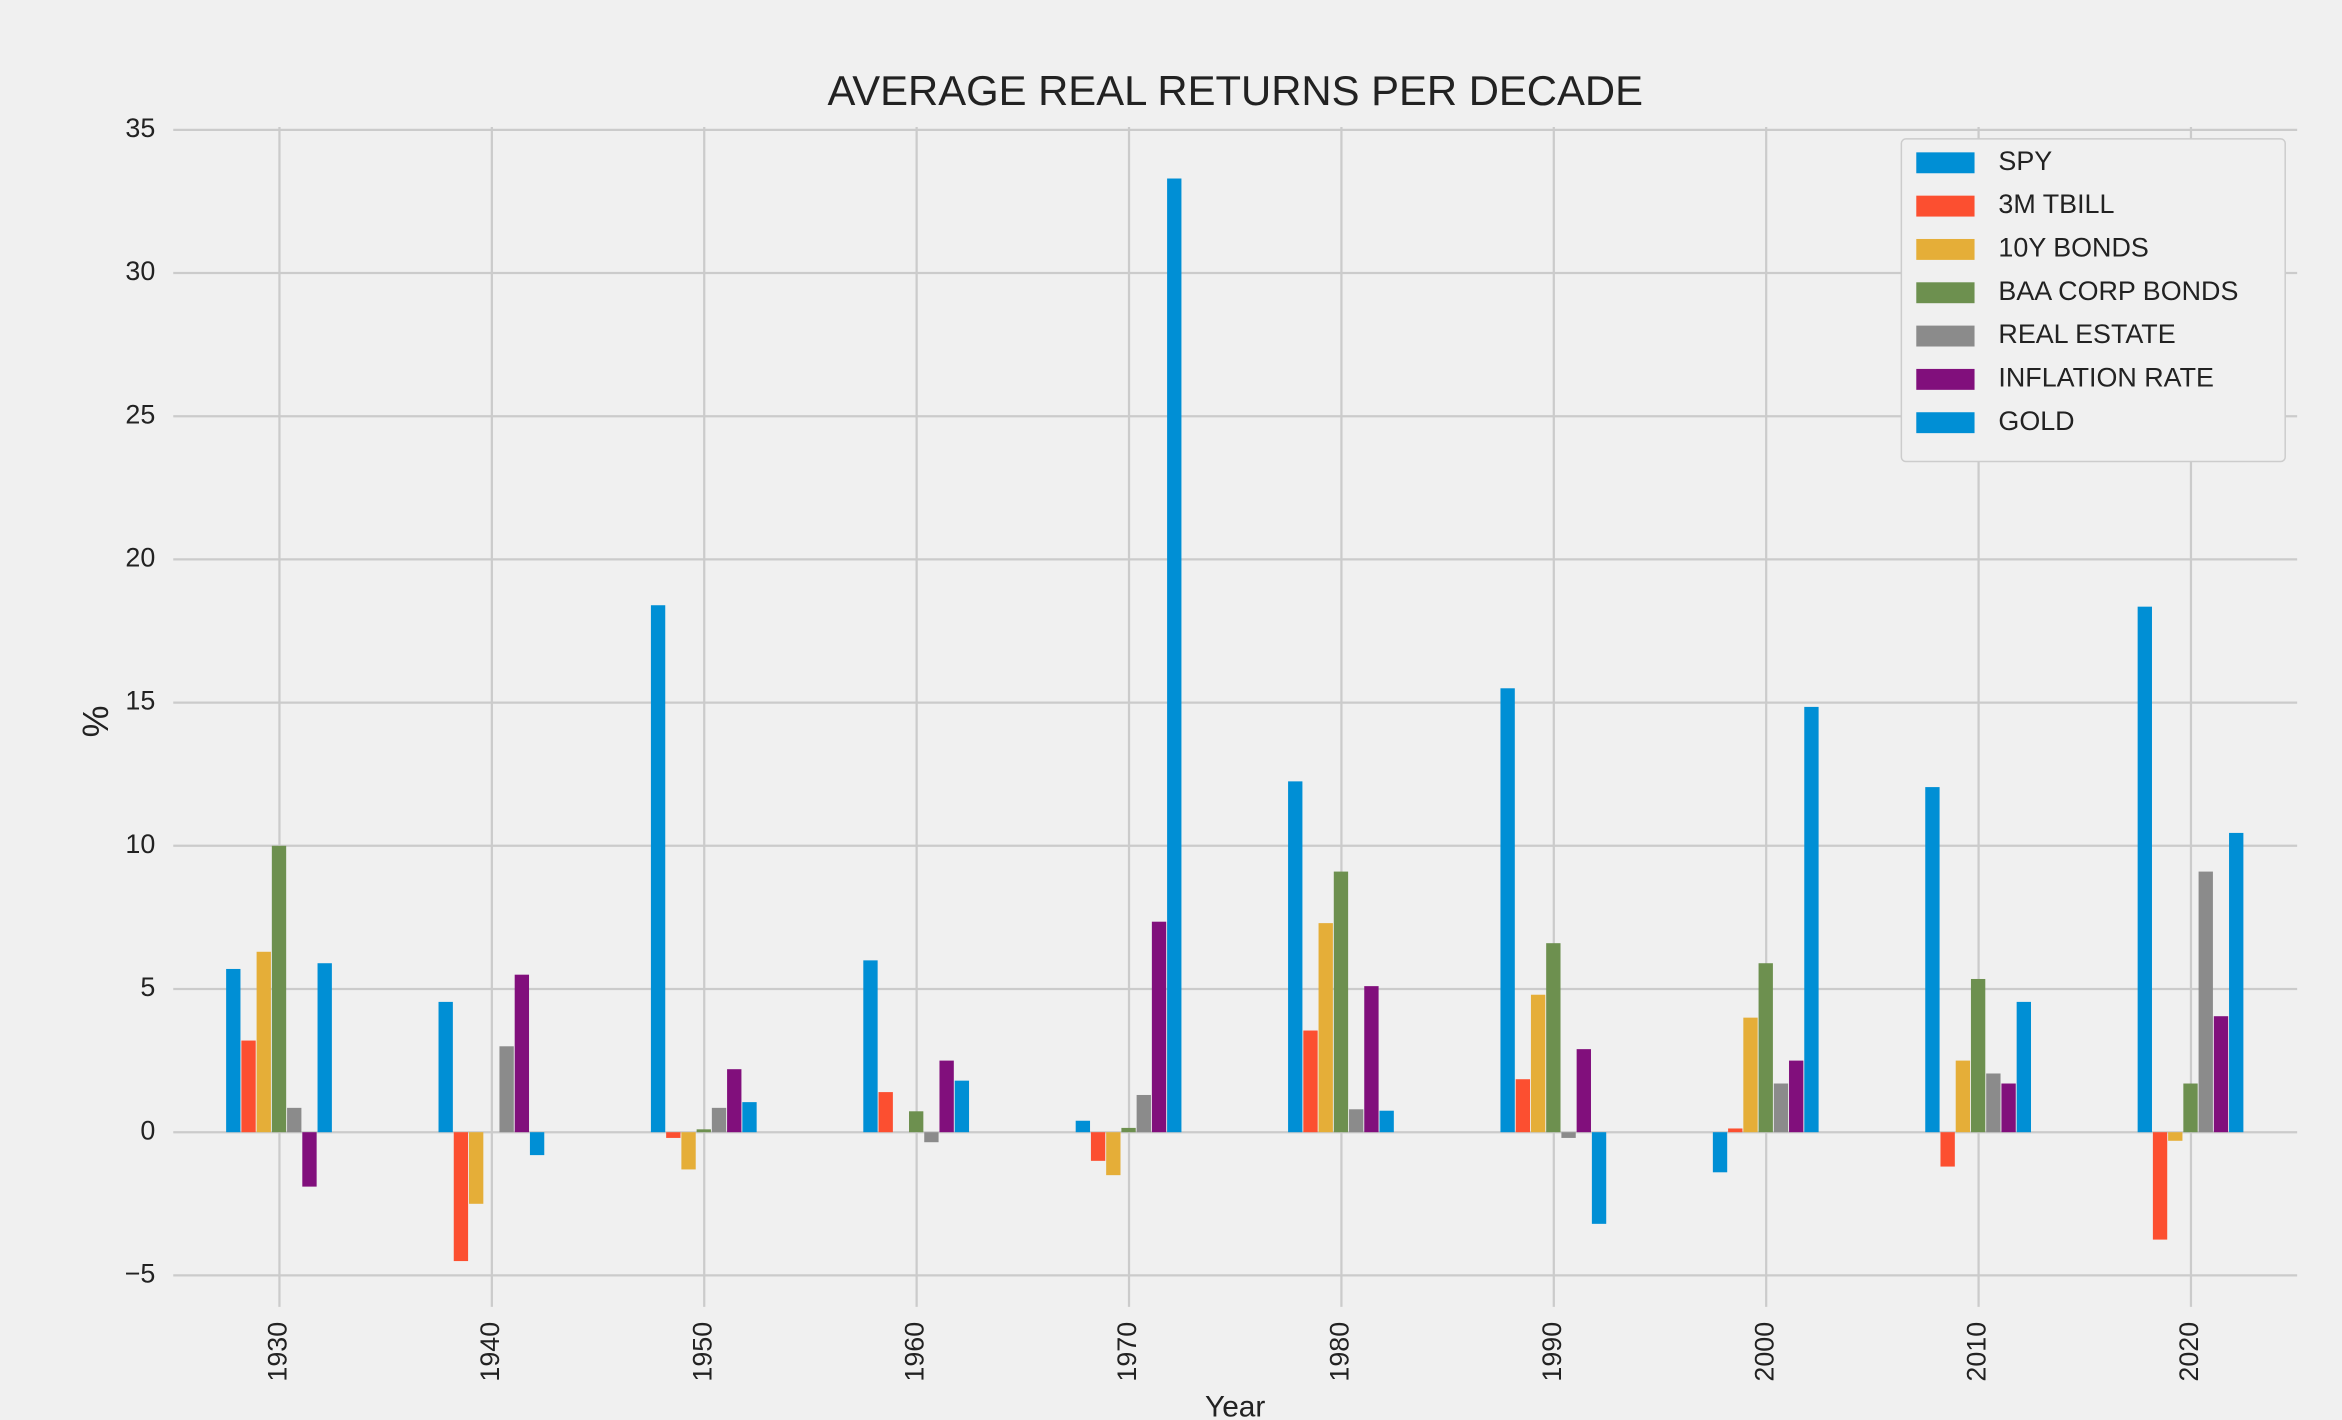 This screenshot has width=2342, height=1420. Describe the element at coordinates (490, 1352) in the screenshot. I see `x-tick-label: 1940` at that location.